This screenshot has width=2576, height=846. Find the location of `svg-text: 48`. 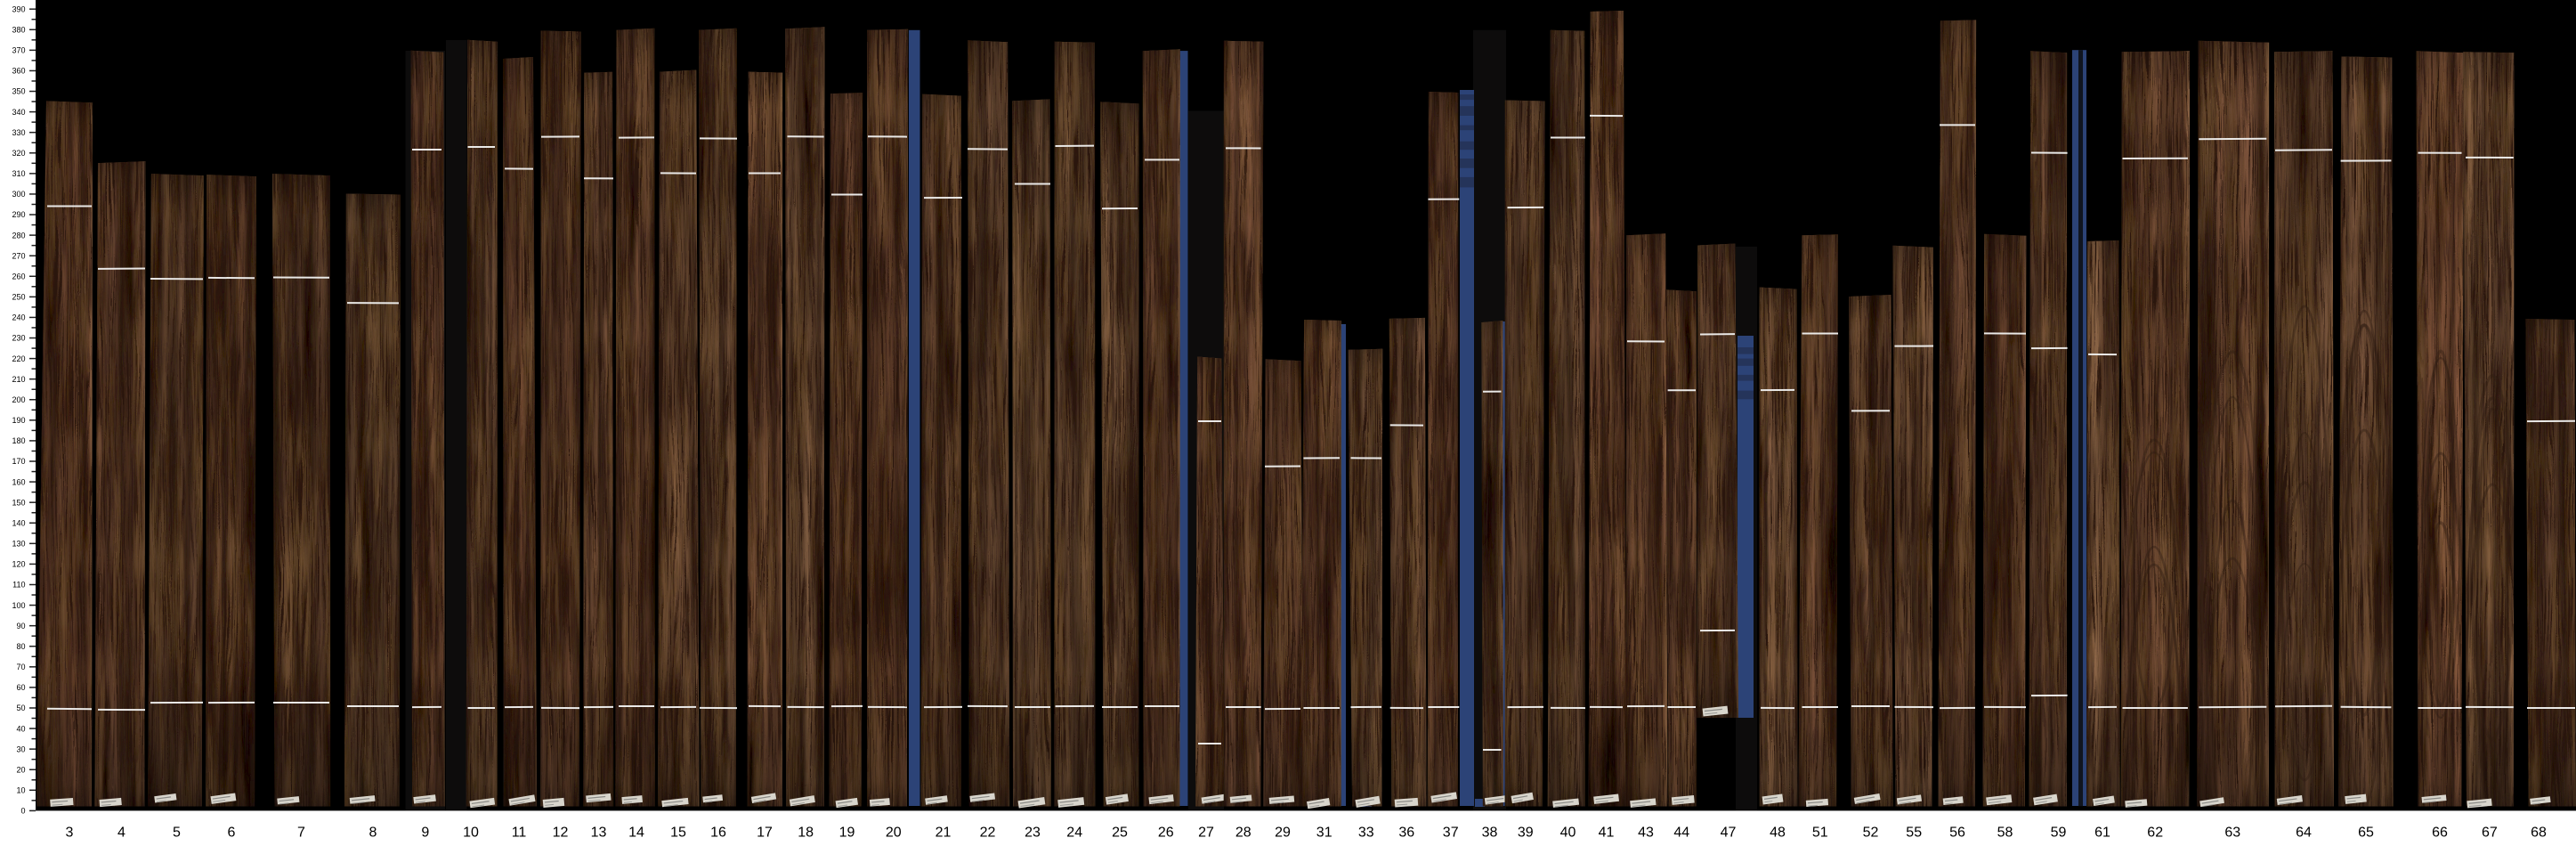

svg-text: 48 is located at coordinates (1778, 833).